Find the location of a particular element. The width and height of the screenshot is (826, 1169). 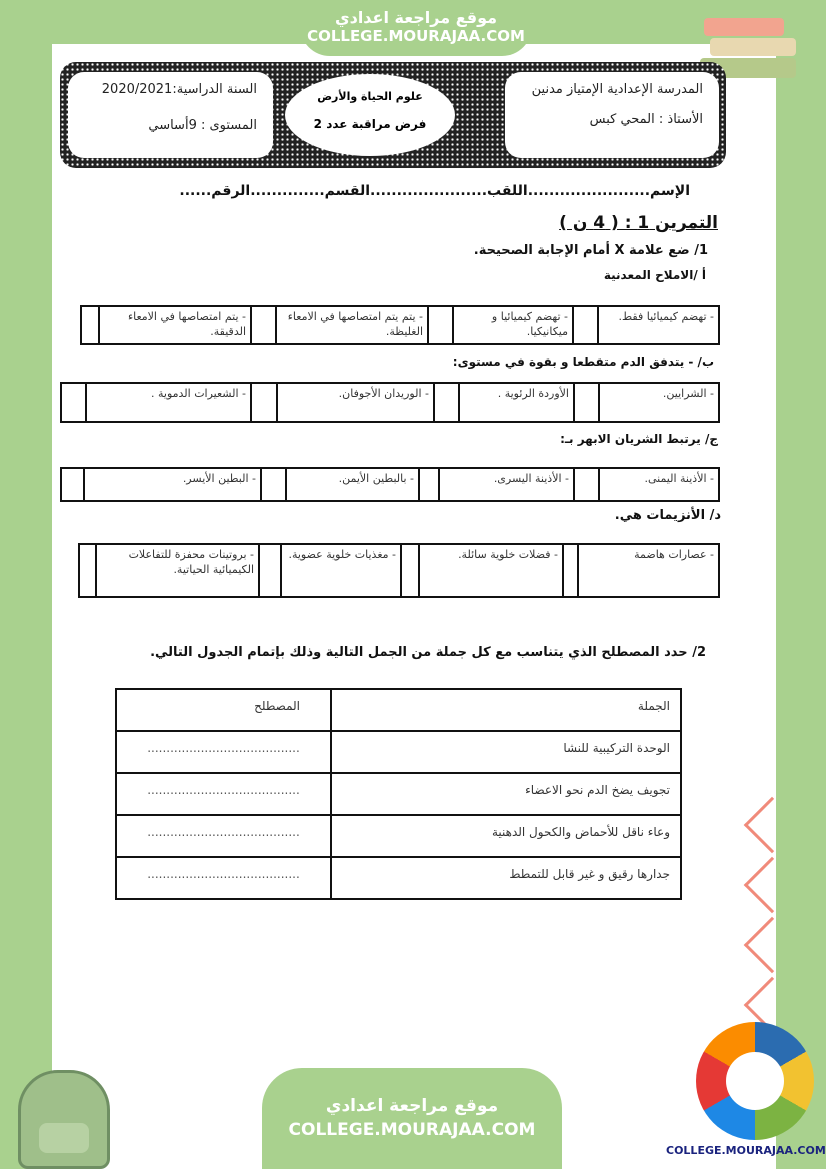

school-year: السنة الدراسية:2020/2021 is located at coordinates (179, 89).